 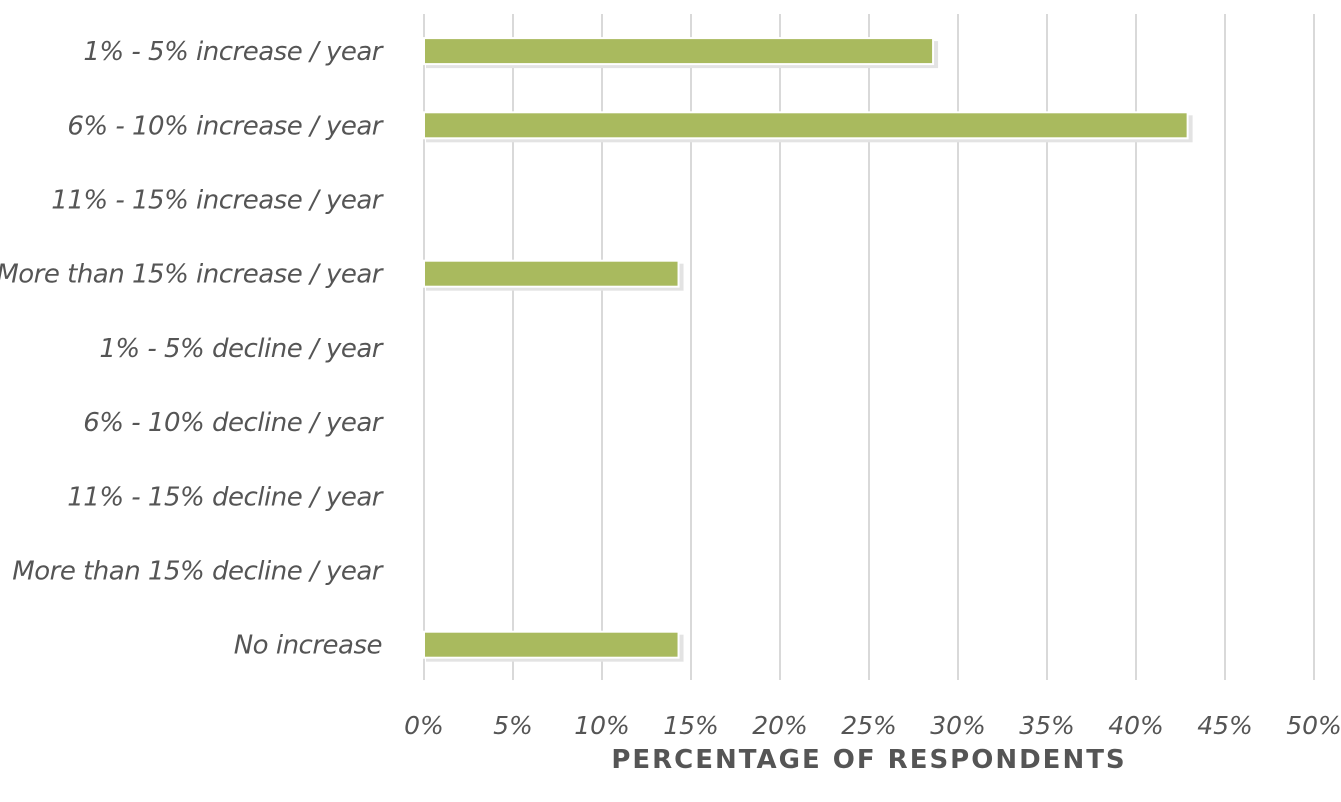 What do you see at coordinates (192, 275) in the screenshot?
I see `category-label: More than 15% increase / year` at bounding box center [192, 275].